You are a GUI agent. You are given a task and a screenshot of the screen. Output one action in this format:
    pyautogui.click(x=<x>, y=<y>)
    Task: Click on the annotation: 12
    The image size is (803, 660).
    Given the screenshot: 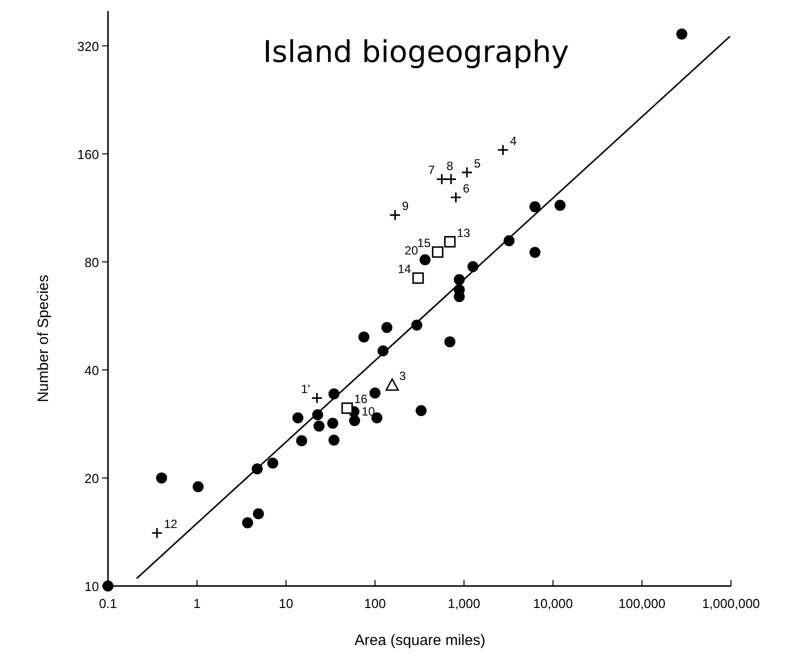 What is the action you would take?
    pyautogui.click(x=171, y=523)
    